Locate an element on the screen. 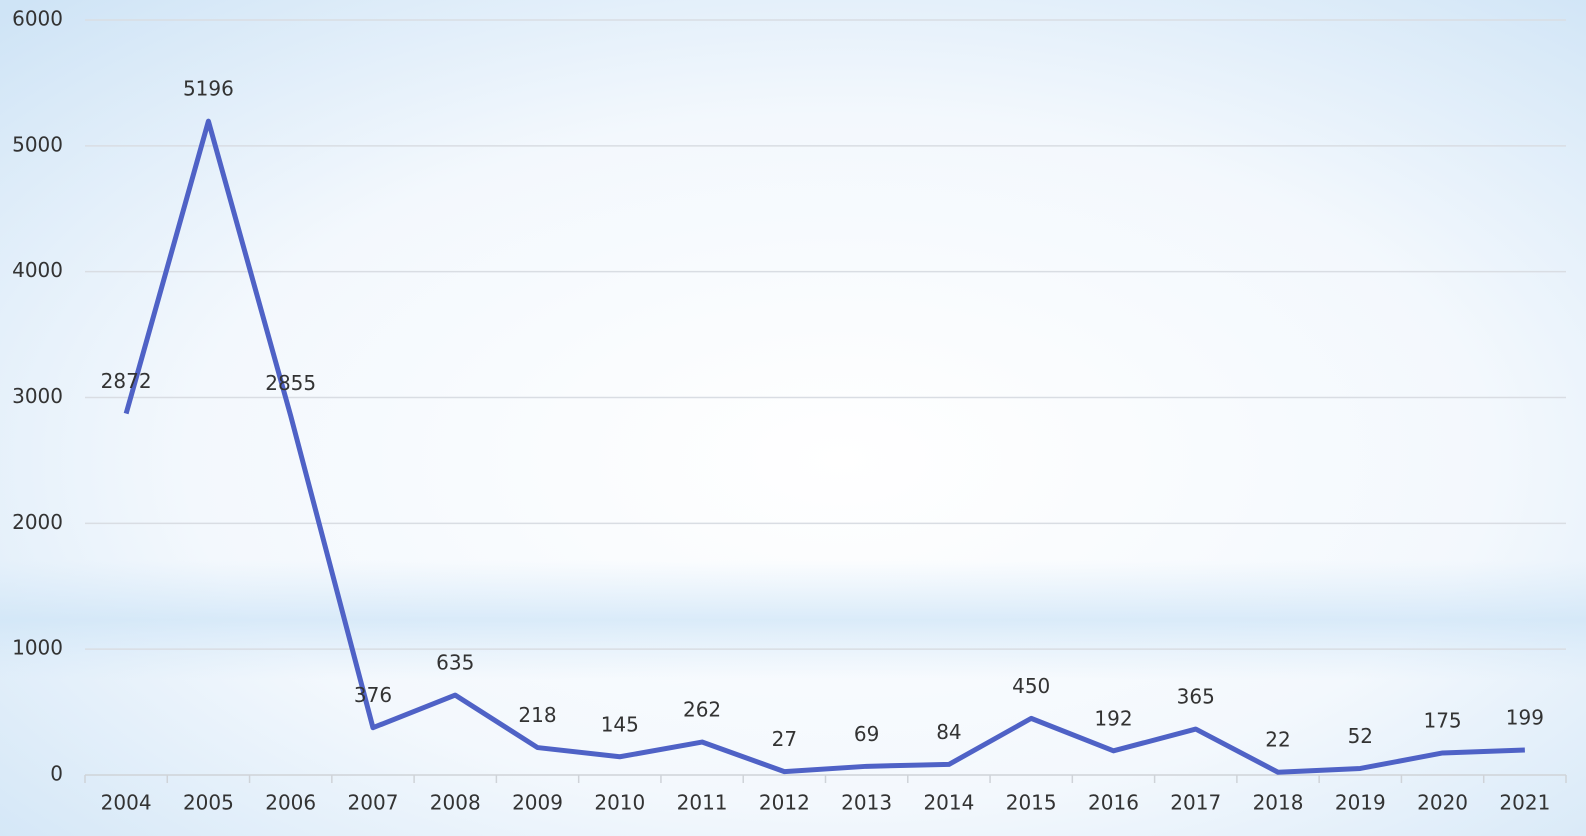  data-label: 376 is located at coordinates (373, 695).